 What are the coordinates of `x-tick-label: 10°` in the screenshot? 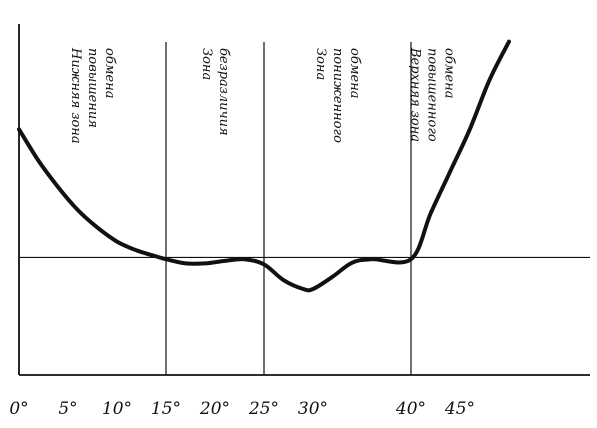 It's located at (117, 409).